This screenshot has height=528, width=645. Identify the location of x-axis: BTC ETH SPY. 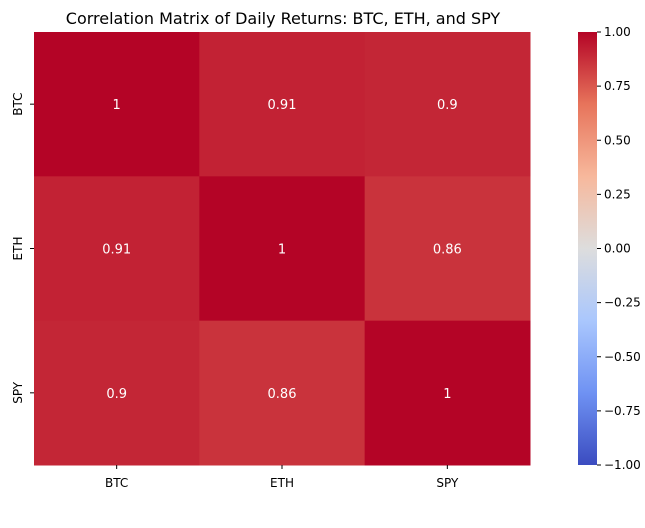
(282, 477).